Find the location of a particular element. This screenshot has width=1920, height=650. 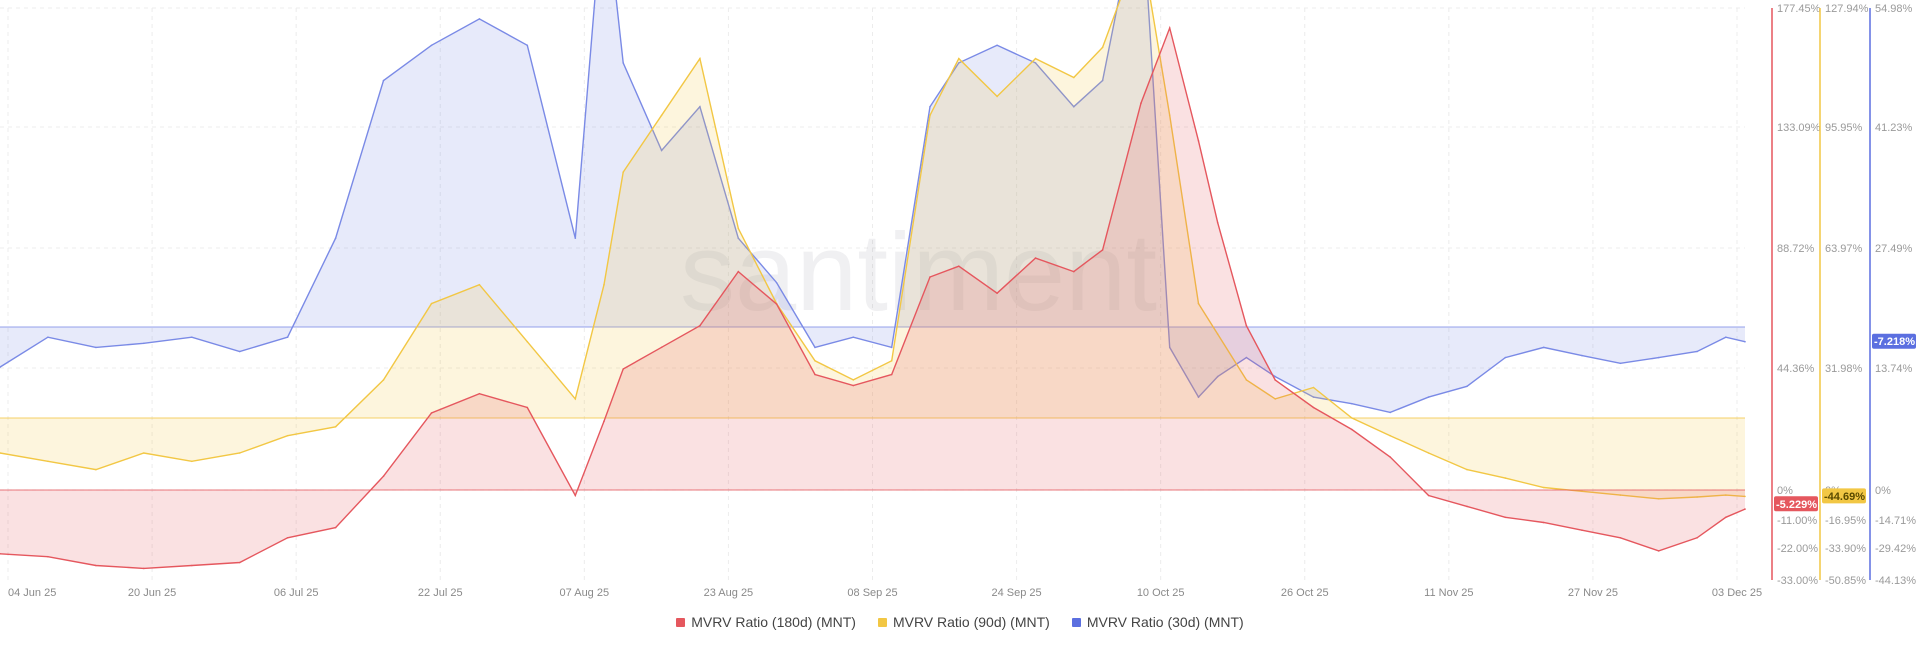

legend-swatch-30d is located at coordinates (1076, 622).